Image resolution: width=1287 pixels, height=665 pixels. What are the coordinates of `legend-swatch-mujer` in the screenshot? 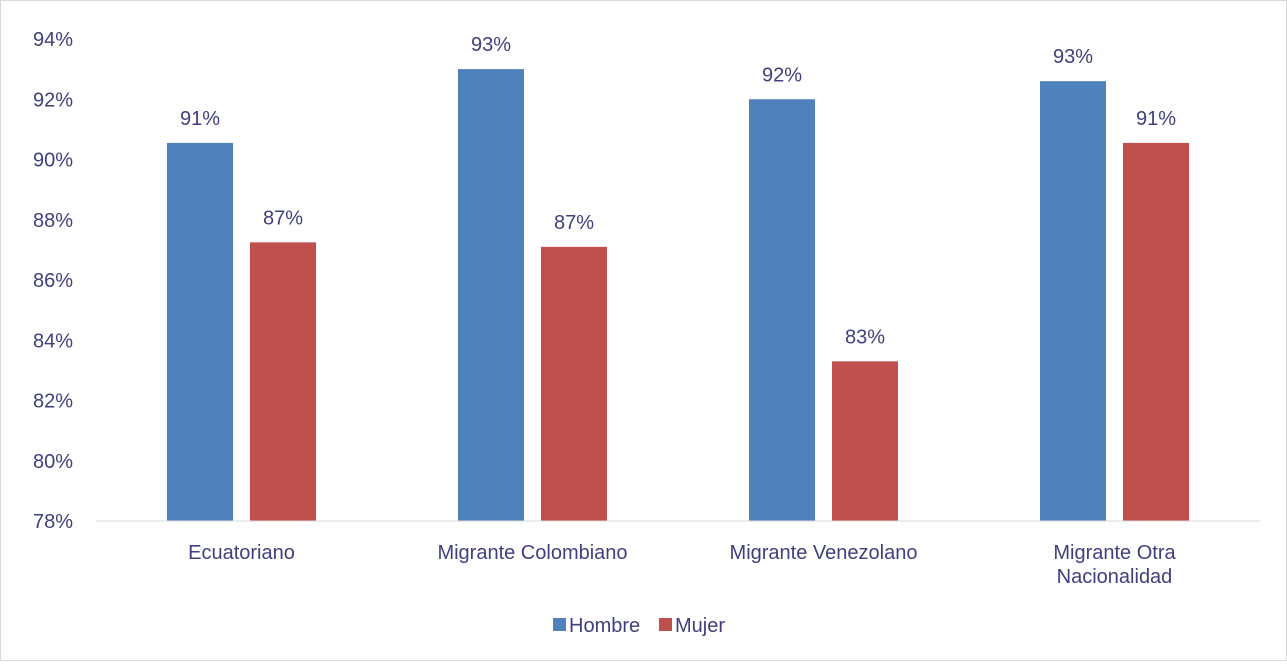 It's located at (665, 624).